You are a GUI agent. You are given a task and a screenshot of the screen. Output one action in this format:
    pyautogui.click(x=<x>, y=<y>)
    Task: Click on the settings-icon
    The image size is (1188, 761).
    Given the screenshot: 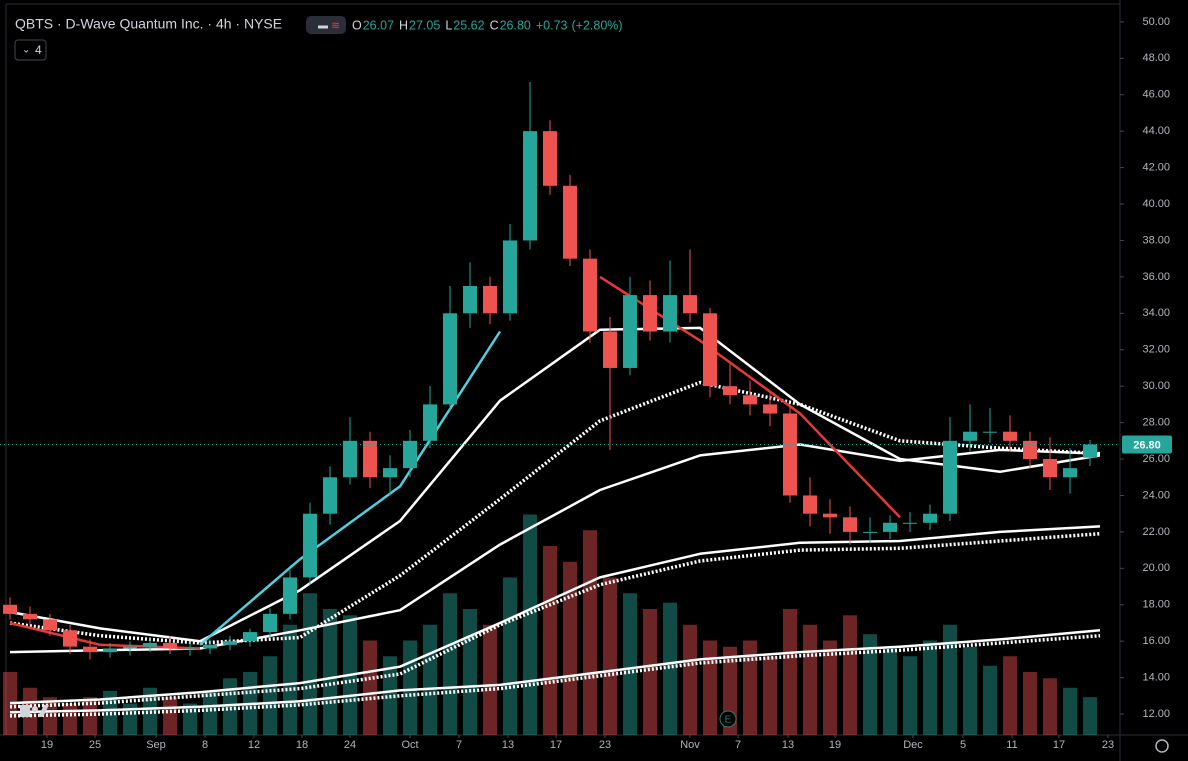 What is the action you would take?
    pyautogui.click(x=1162, y=746)
    